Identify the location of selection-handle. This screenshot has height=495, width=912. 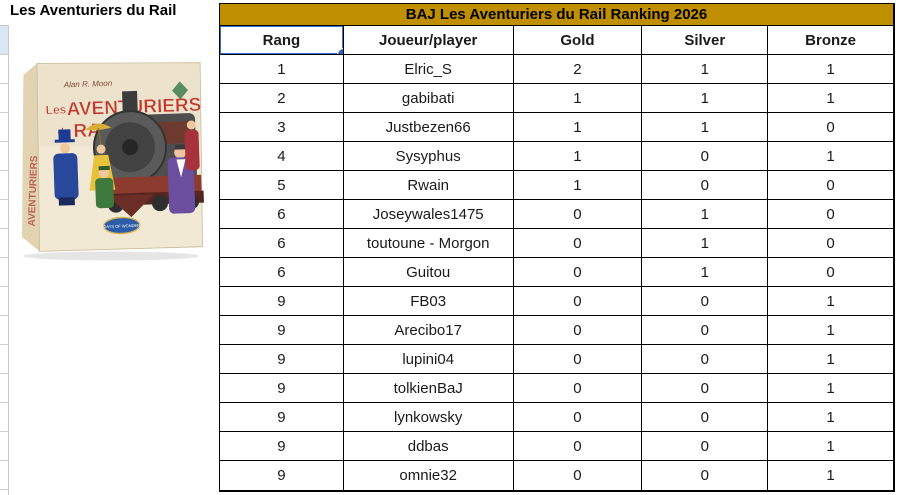
(340, 51).